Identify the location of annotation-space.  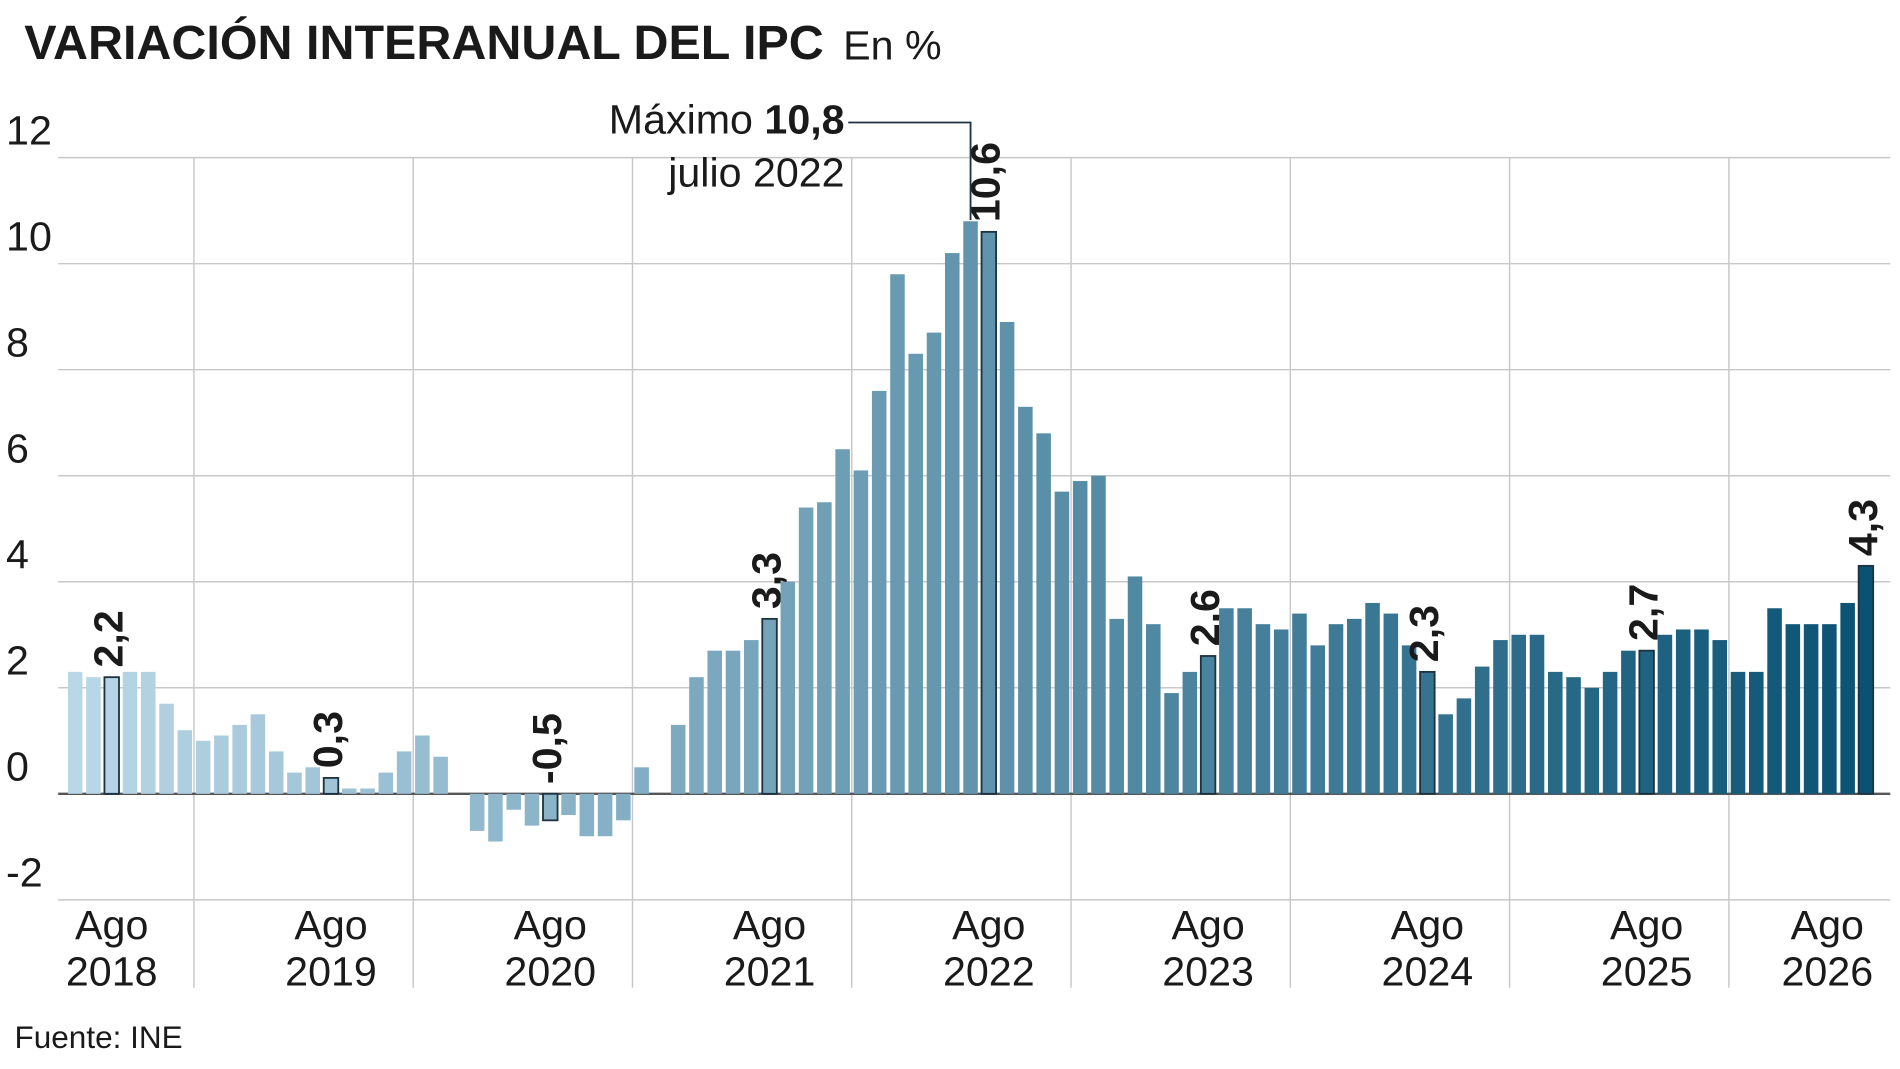
(758, 119).